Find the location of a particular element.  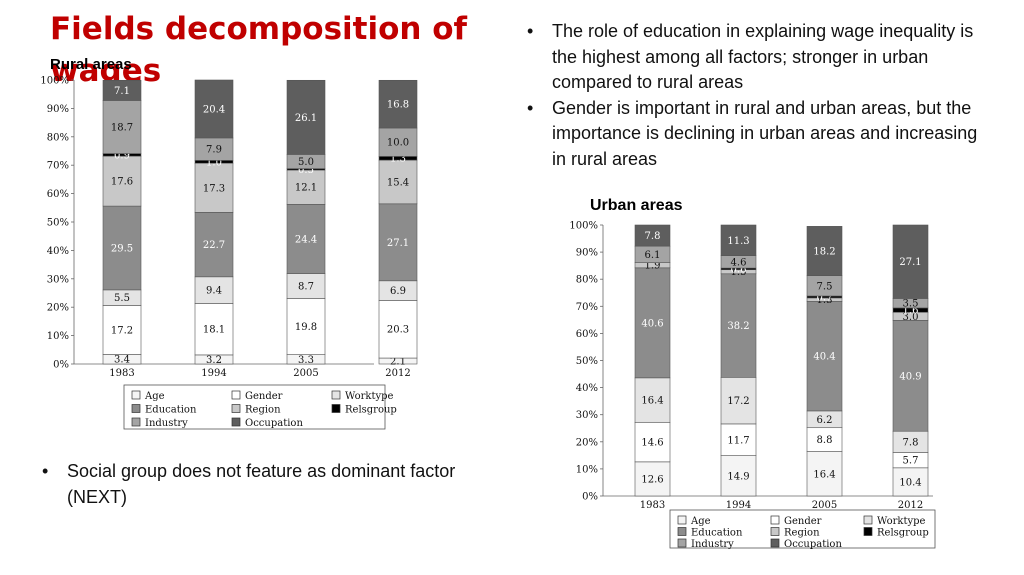

rural-data-label-2005-region: 12.1 is located at coordinates (306, 188).